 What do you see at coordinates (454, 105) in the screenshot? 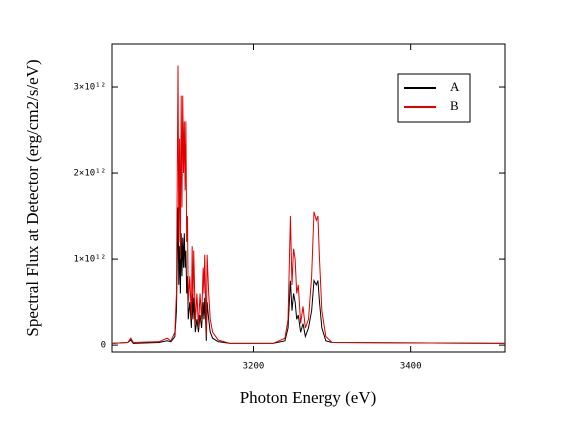
I see `legend-label: B` at bounding box center [454, 105].